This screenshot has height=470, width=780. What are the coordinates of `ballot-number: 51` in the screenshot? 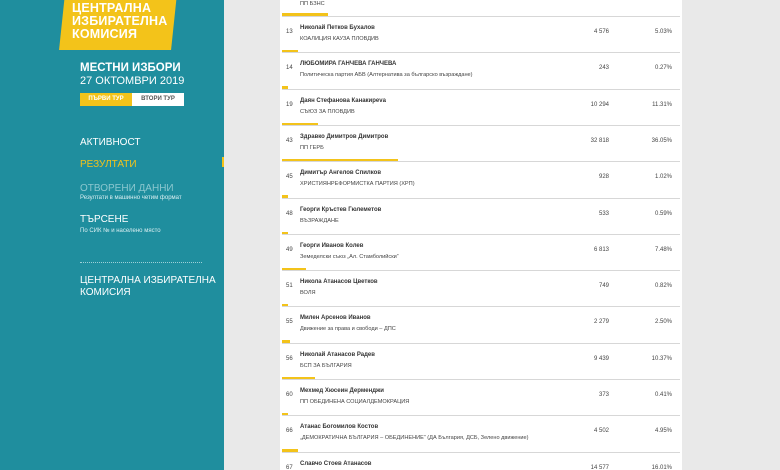 It's located at (289, 286).